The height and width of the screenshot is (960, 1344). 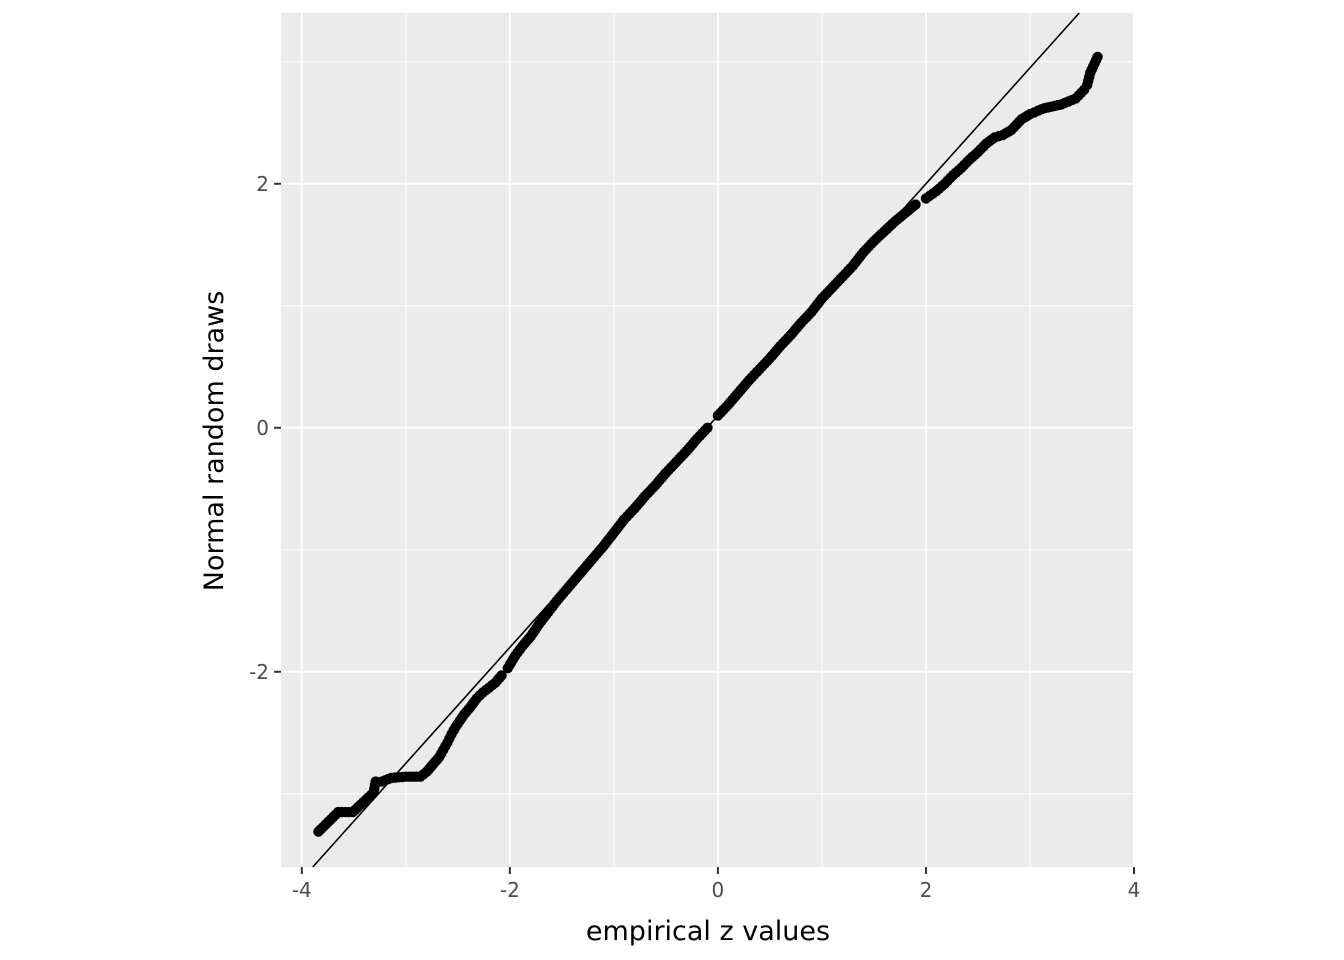 What do you see at coordinates (302, 890) in the screenshot?
I see `x-tick-label: -4` at bounding box center [302, 890].